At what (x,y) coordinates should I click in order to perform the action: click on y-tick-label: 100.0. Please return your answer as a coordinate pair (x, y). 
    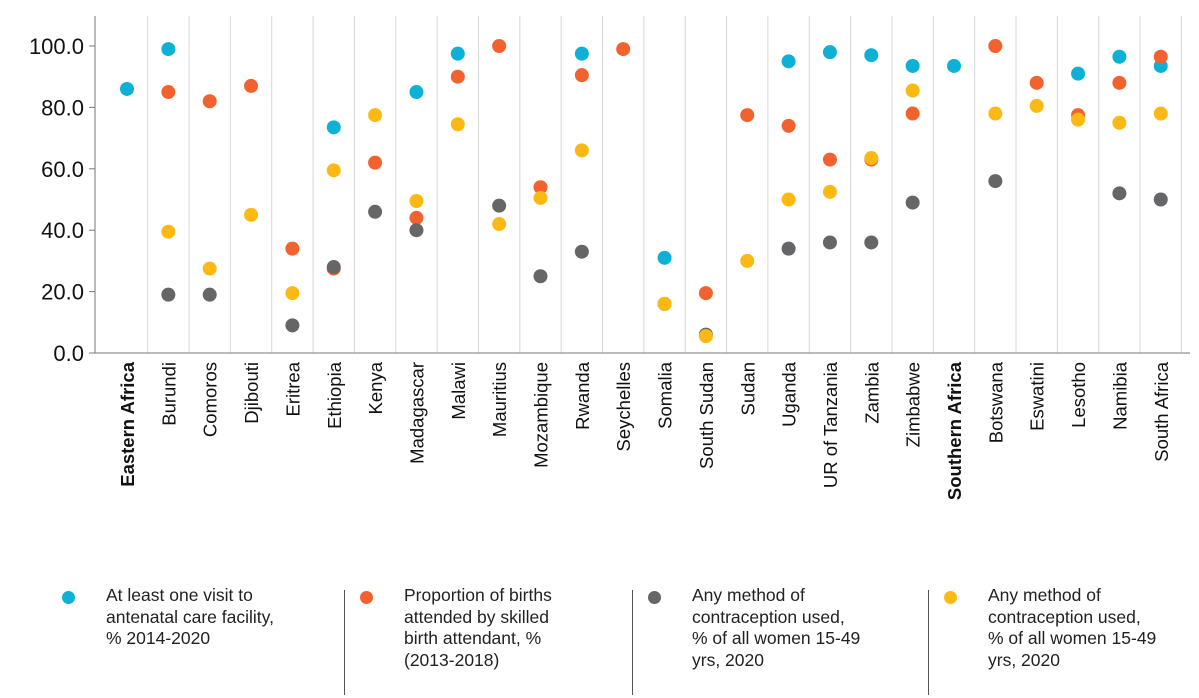
    Looking at the image, I should click on (56, 46).